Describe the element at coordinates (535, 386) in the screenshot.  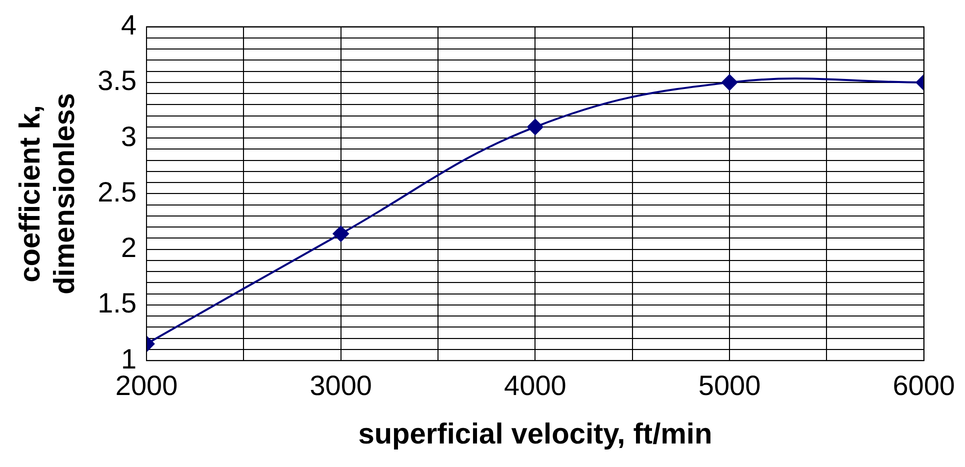
I see `x-tick-label: 4000` at that location.